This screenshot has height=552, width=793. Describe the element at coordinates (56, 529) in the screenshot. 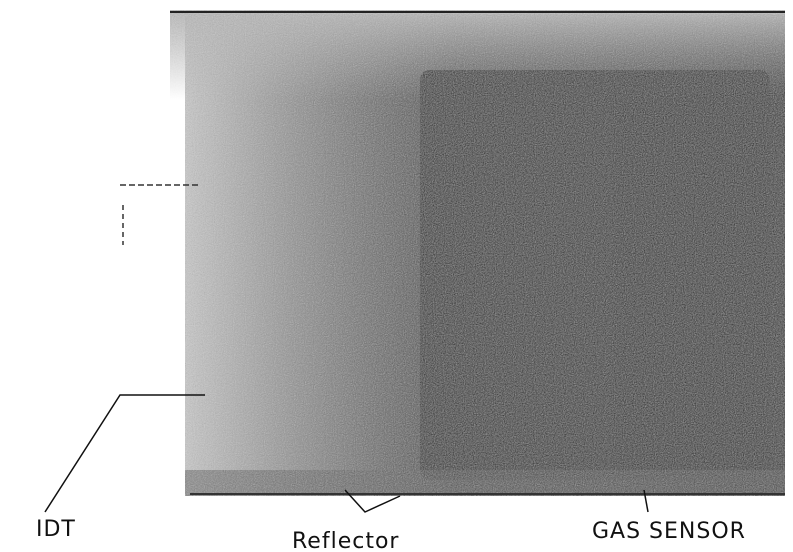

I see `idt-label: IDT` at that location.